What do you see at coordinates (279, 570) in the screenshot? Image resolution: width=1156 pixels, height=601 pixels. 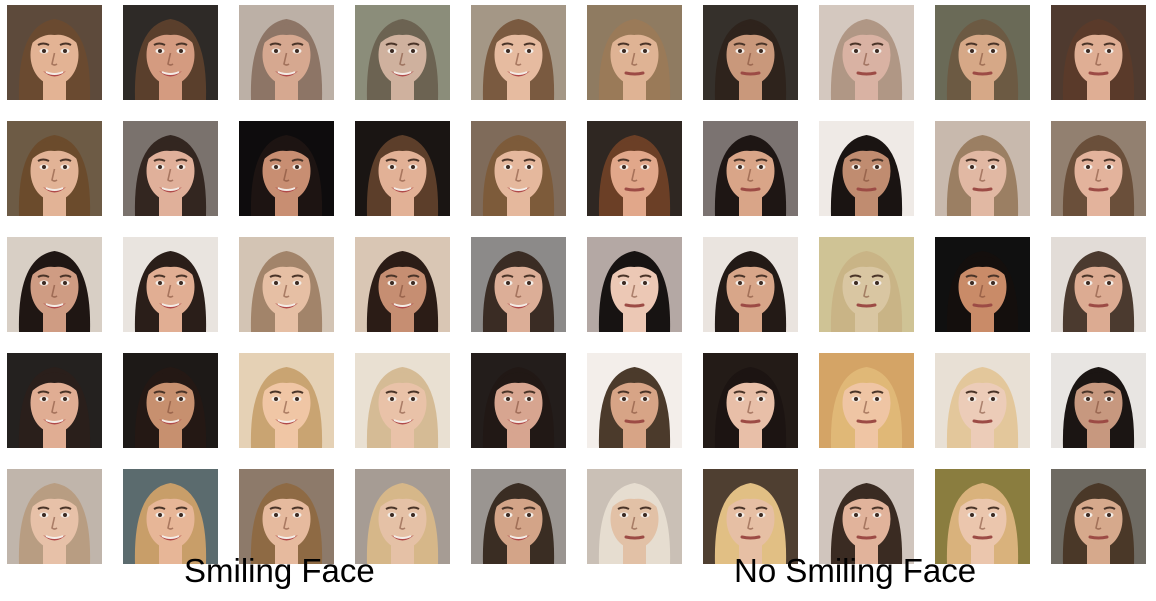 I see `smiling-face-caption: Smiling Face` at bounding box center [279, 570].